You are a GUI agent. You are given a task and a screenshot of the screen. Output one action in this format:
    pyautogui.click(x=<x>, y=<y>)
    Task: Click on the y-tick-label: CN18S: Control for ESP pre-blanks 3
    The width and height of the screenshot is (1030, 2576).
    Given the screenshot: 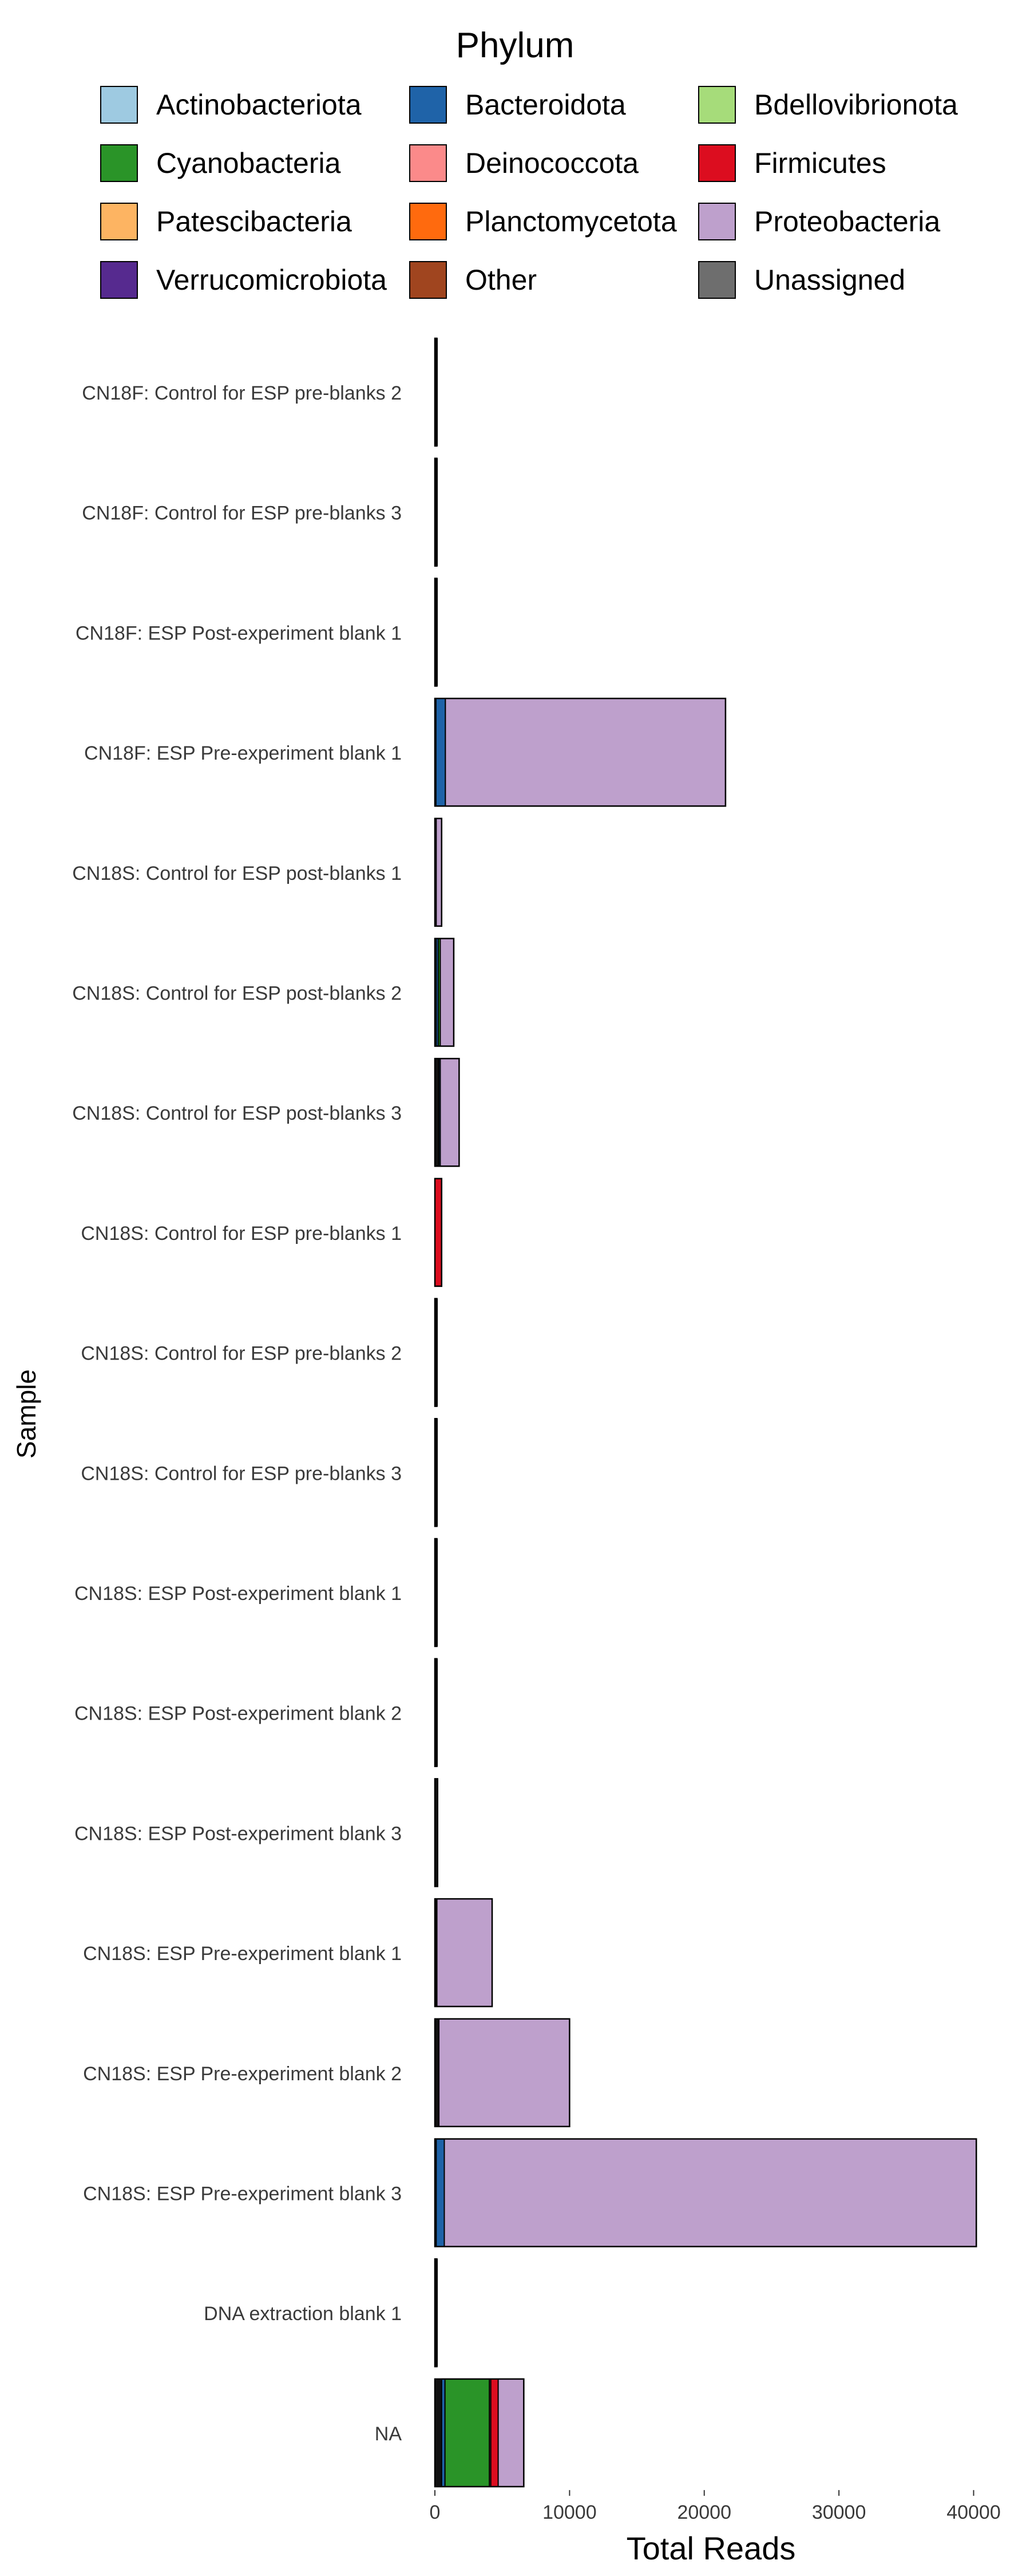 What is the action you would take?
    pyautogui.click(x=241, y=1473)
    